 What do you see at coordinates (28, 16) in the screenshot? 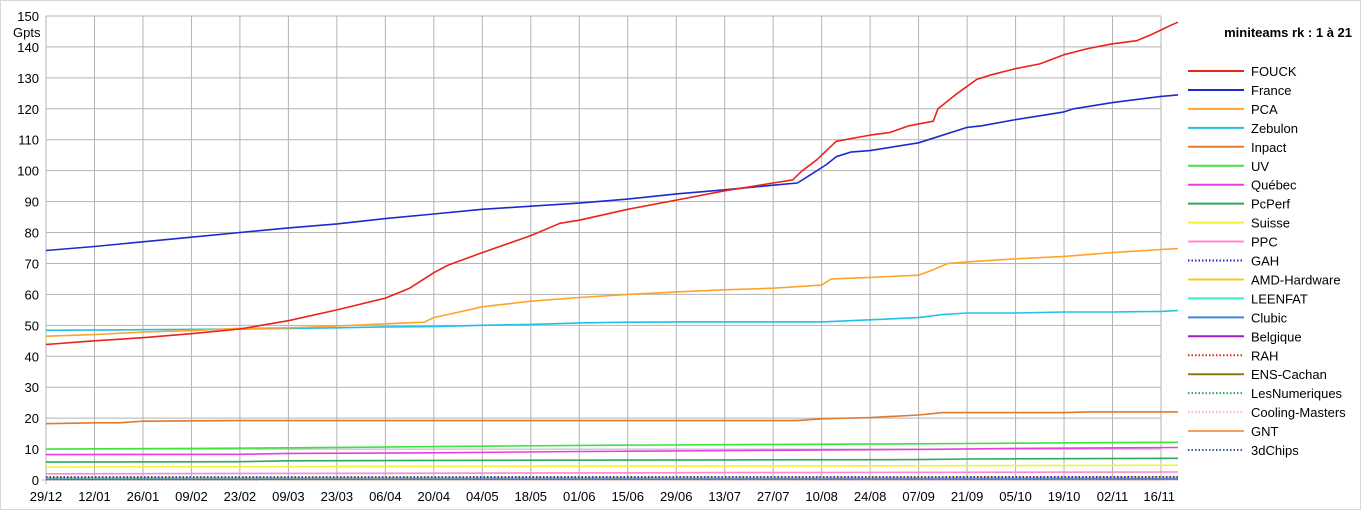
I see `y-tick-label: 150` at bounding box center [28, 16].